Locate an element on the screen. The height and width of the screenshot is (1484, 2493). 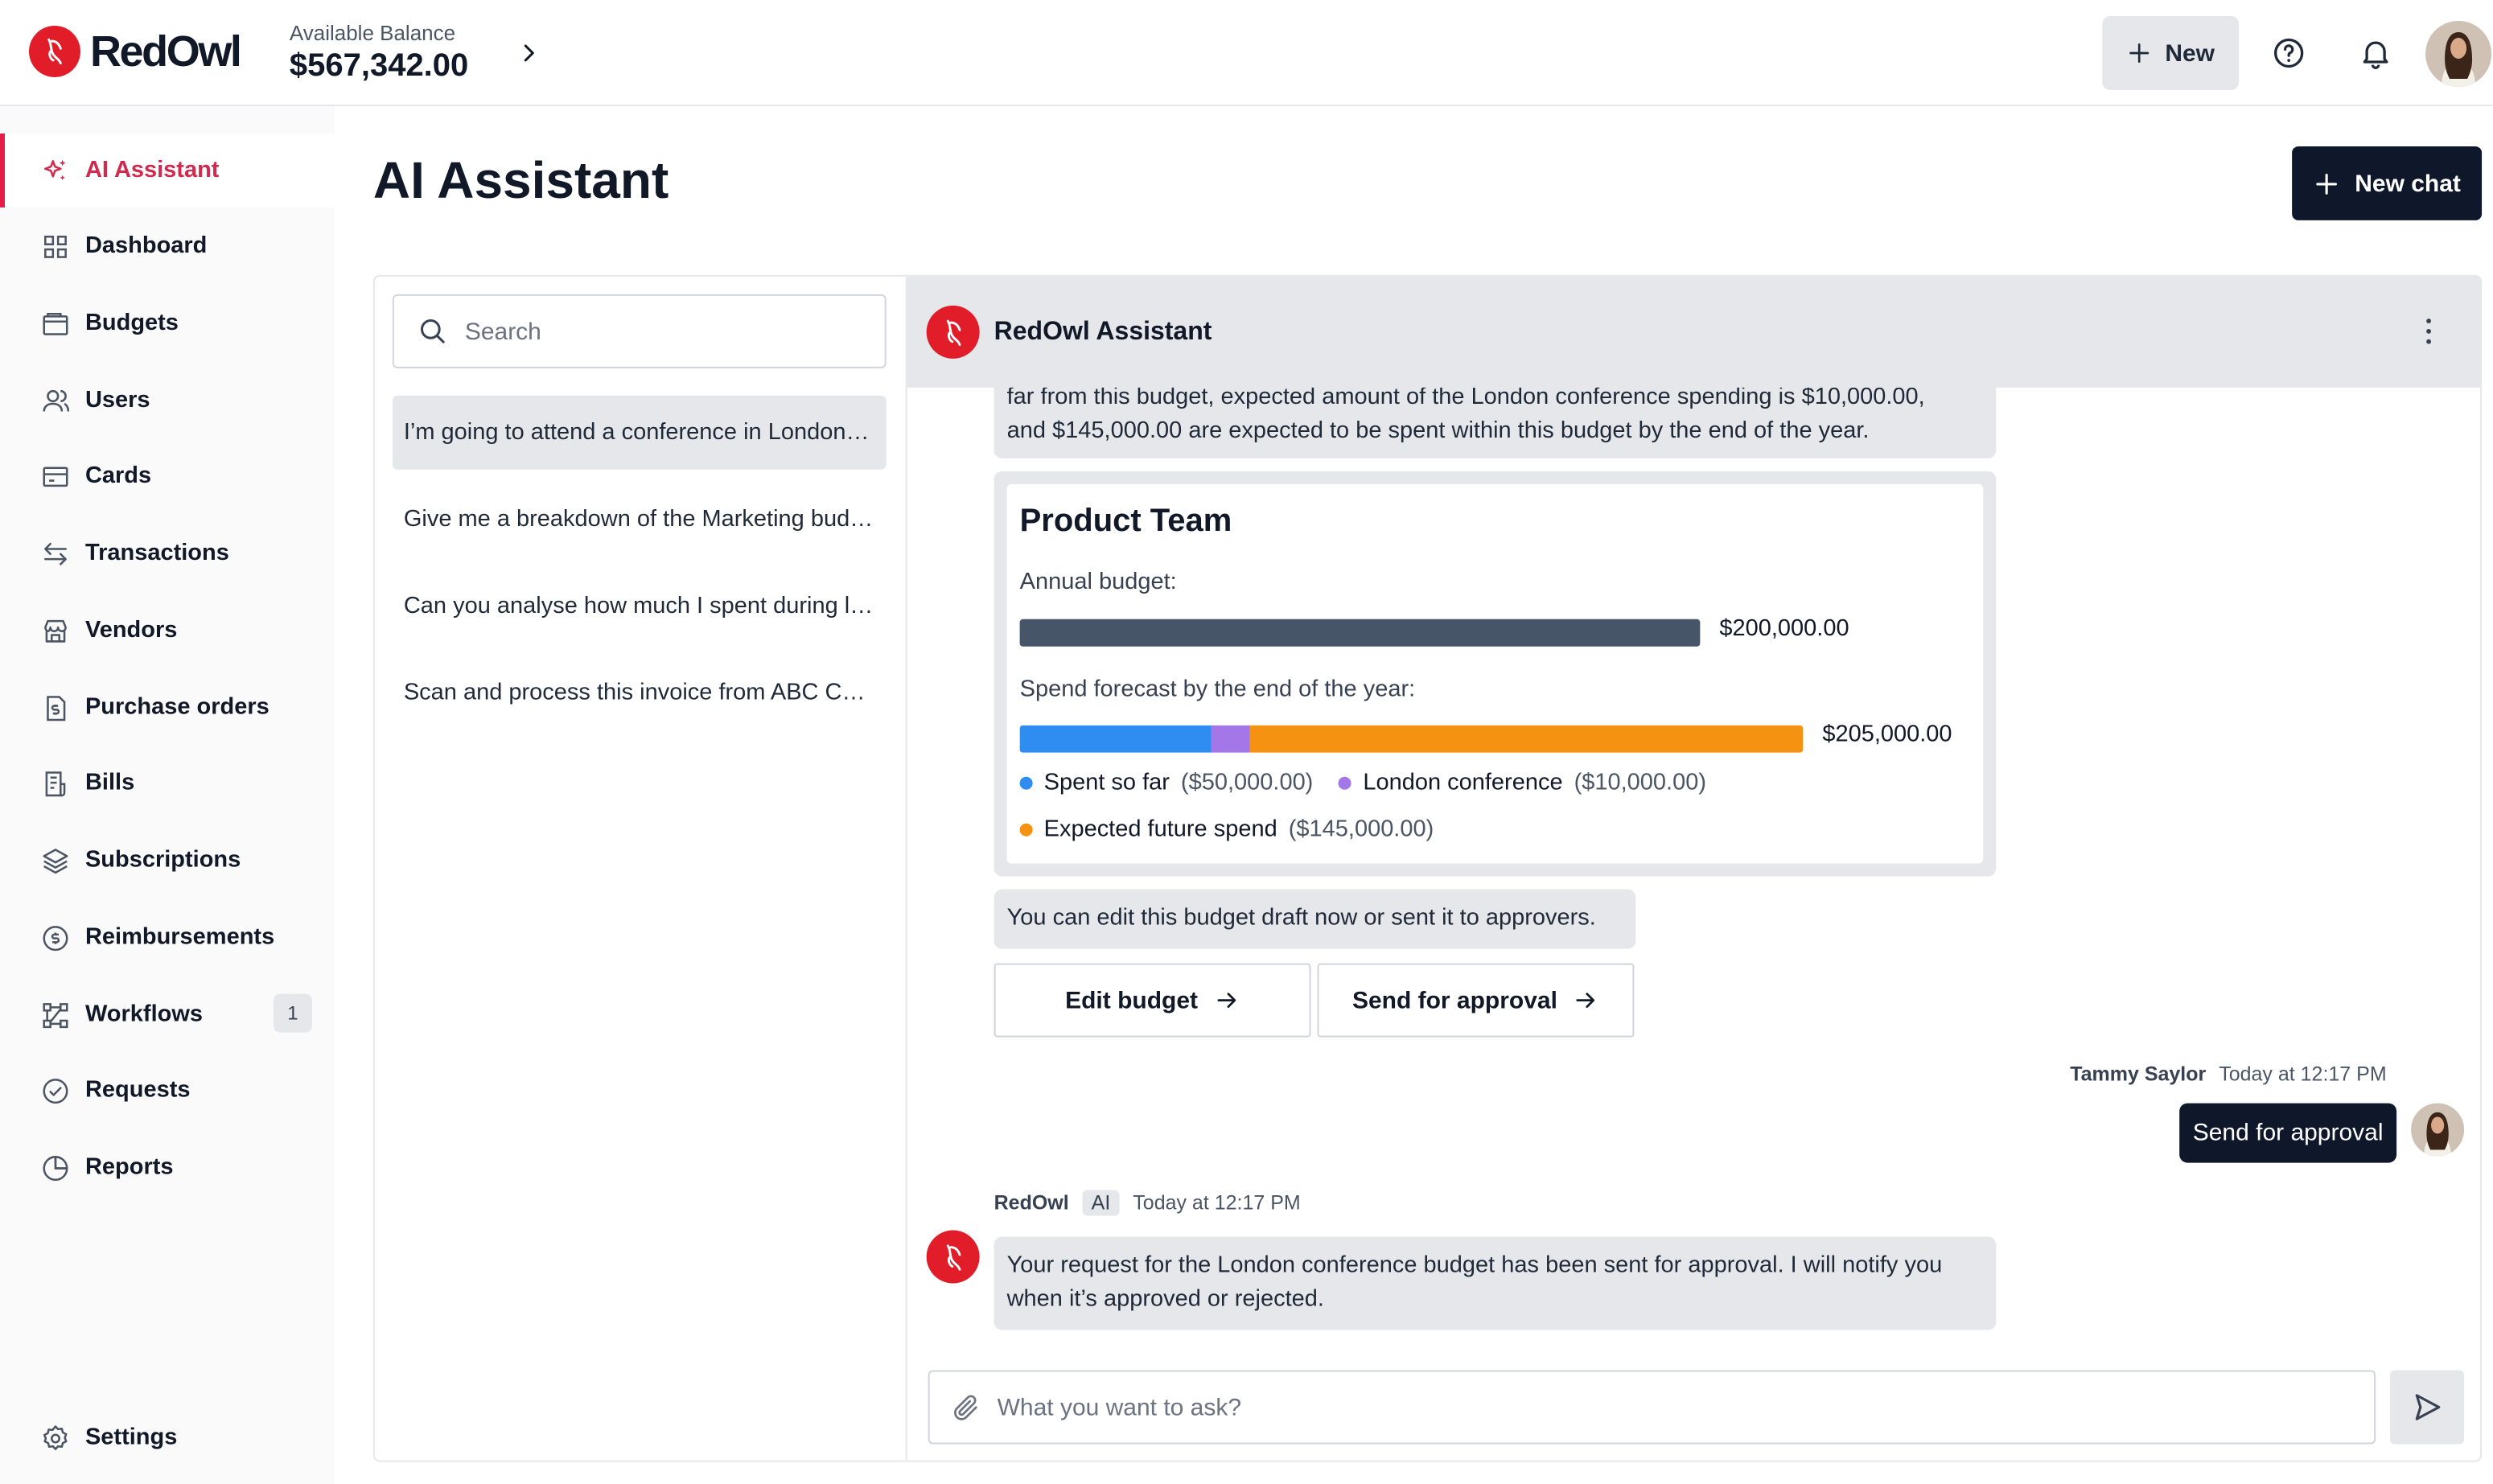
ai-badge: AI is located at coordinates (1101, 1203).